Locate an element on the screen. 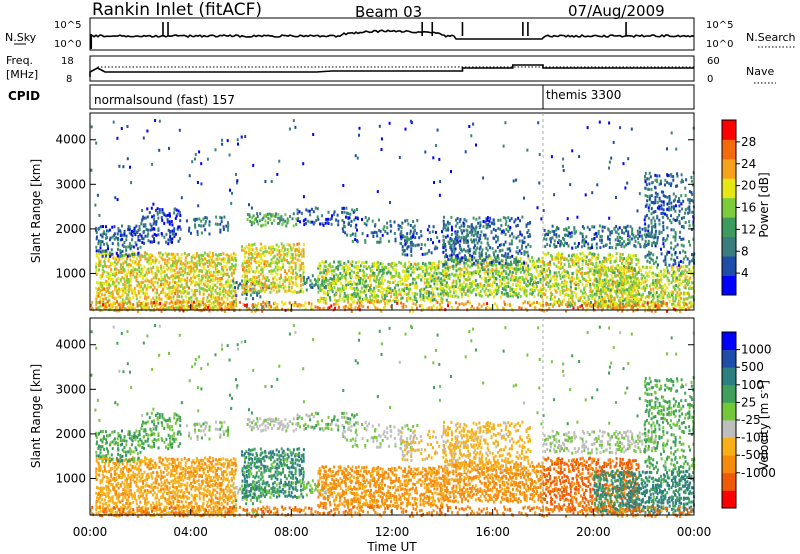 The width and height of the screenshot is (800, 554). nave-tick-top: 60 is located at coordinates (713, 61).